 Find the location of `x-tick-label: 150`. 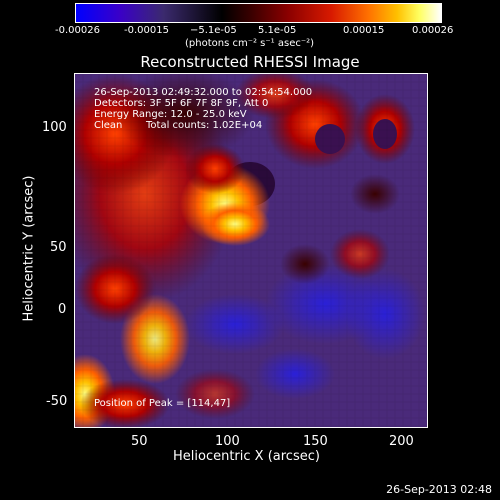

x-tick-label: 150 is located at coordinates (315, 441).